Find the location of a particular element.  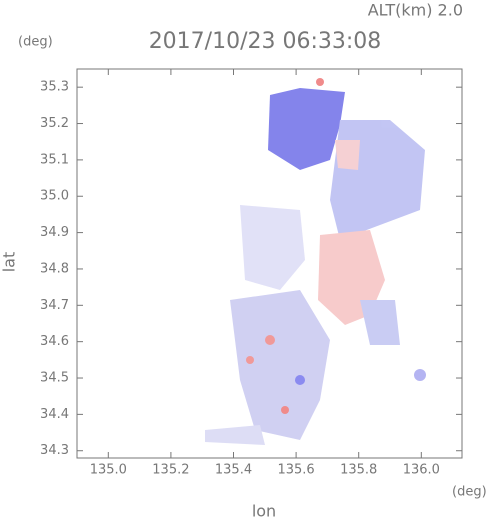

y-tick-label: 34.8 is located at coordinates (54, 268).